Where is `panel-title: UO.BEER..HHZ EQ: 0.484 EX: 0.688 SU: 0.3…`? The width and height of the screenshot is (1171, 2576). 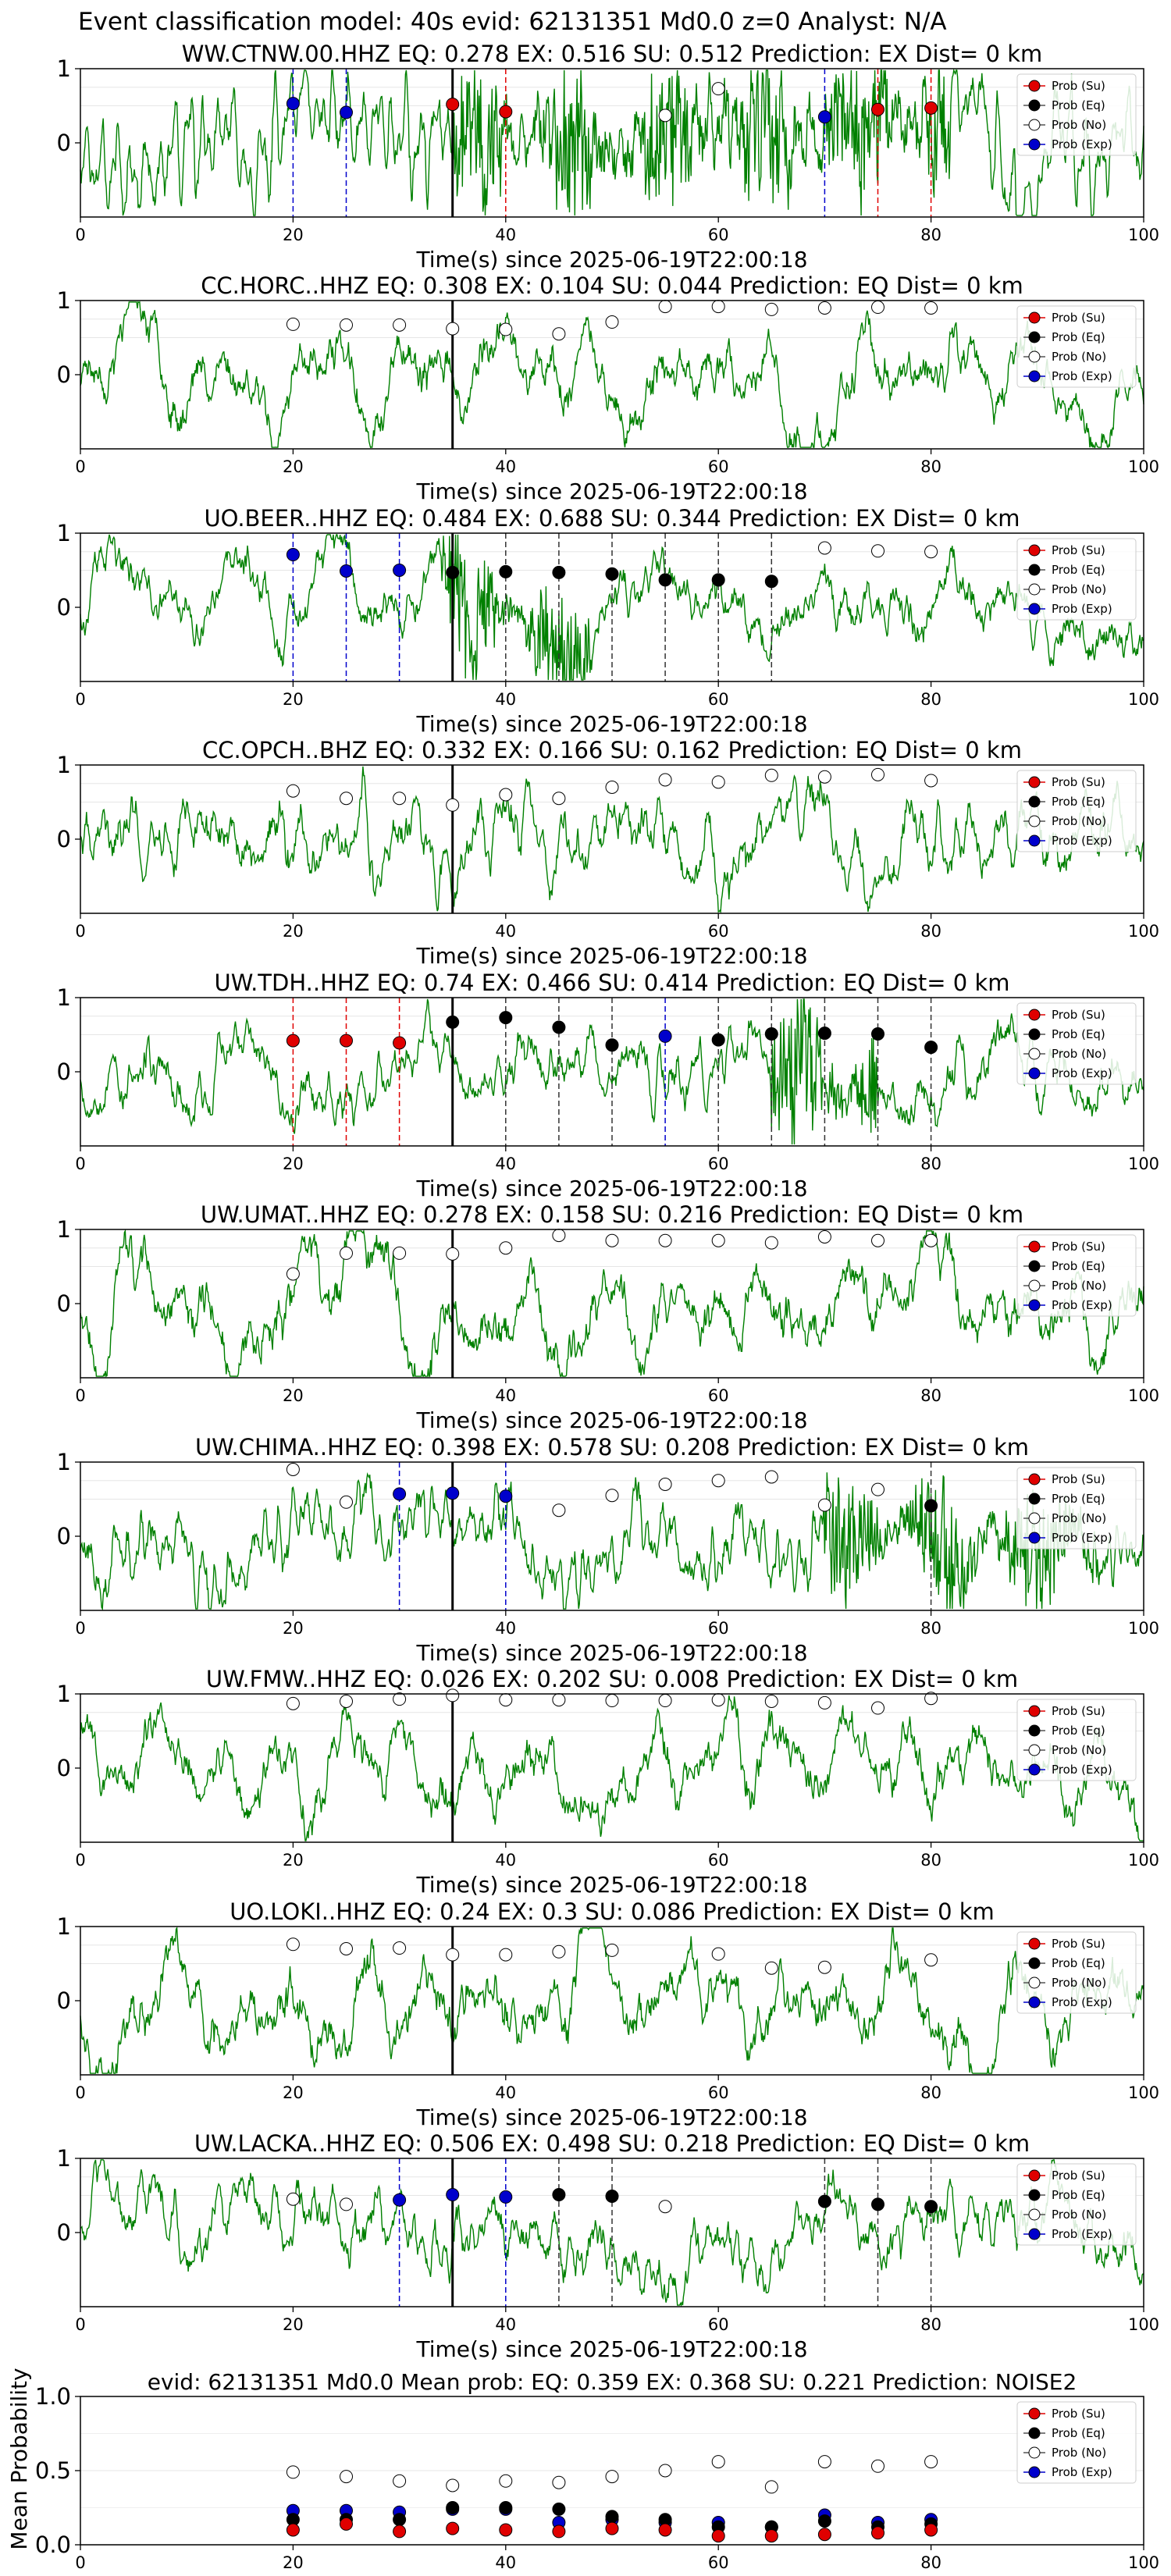
panel-title: UO.BEER..HHZ EQ: 0.484 EX: 0.688 SU: 0.3… is located at coordinates (612, 518).